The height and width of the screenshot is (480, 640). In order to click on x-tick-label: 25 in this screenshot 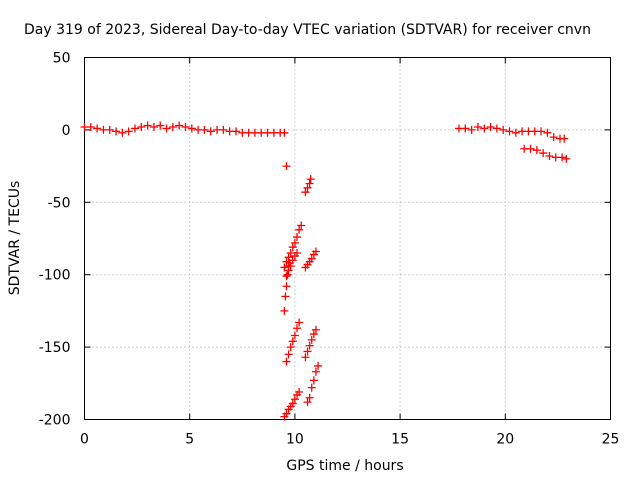, I will do `click(611, 440)`.